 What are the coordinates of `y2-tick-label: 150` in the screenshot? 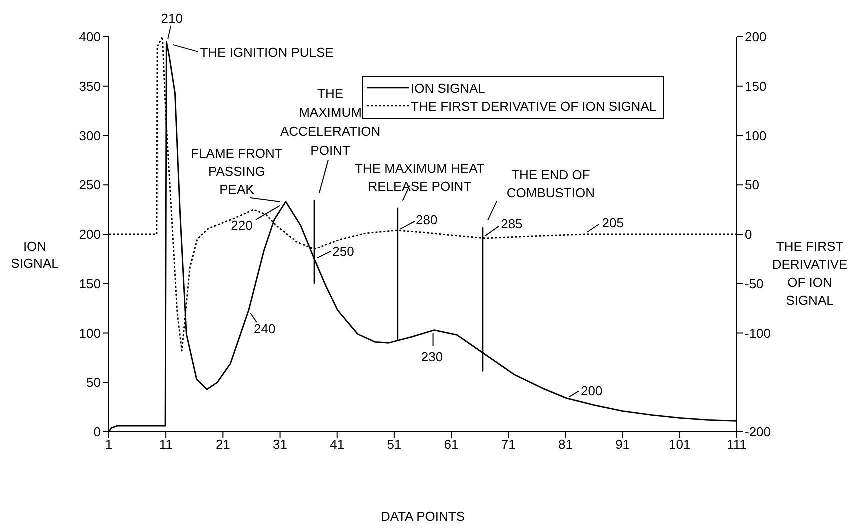 It's located at (756, 86).